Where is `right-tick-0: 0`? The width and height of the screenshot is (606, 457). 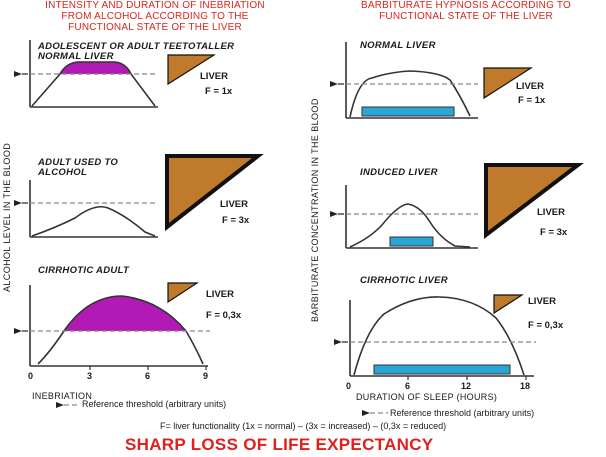
right-tick-0: 0 is located at coordinates (349, 386).